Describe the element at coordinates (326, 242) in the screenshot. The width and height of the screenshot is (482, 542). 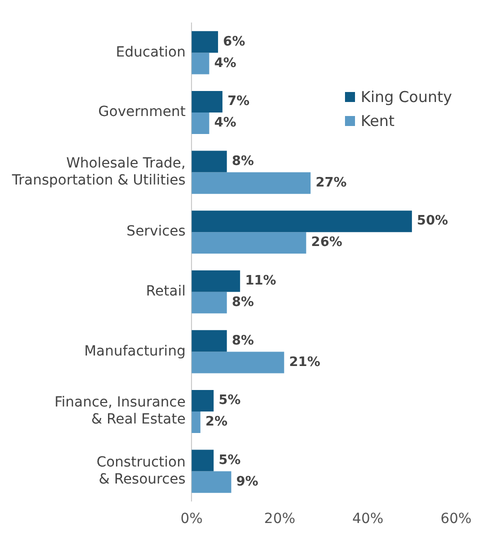
I see `data-label: 26%` at that location.